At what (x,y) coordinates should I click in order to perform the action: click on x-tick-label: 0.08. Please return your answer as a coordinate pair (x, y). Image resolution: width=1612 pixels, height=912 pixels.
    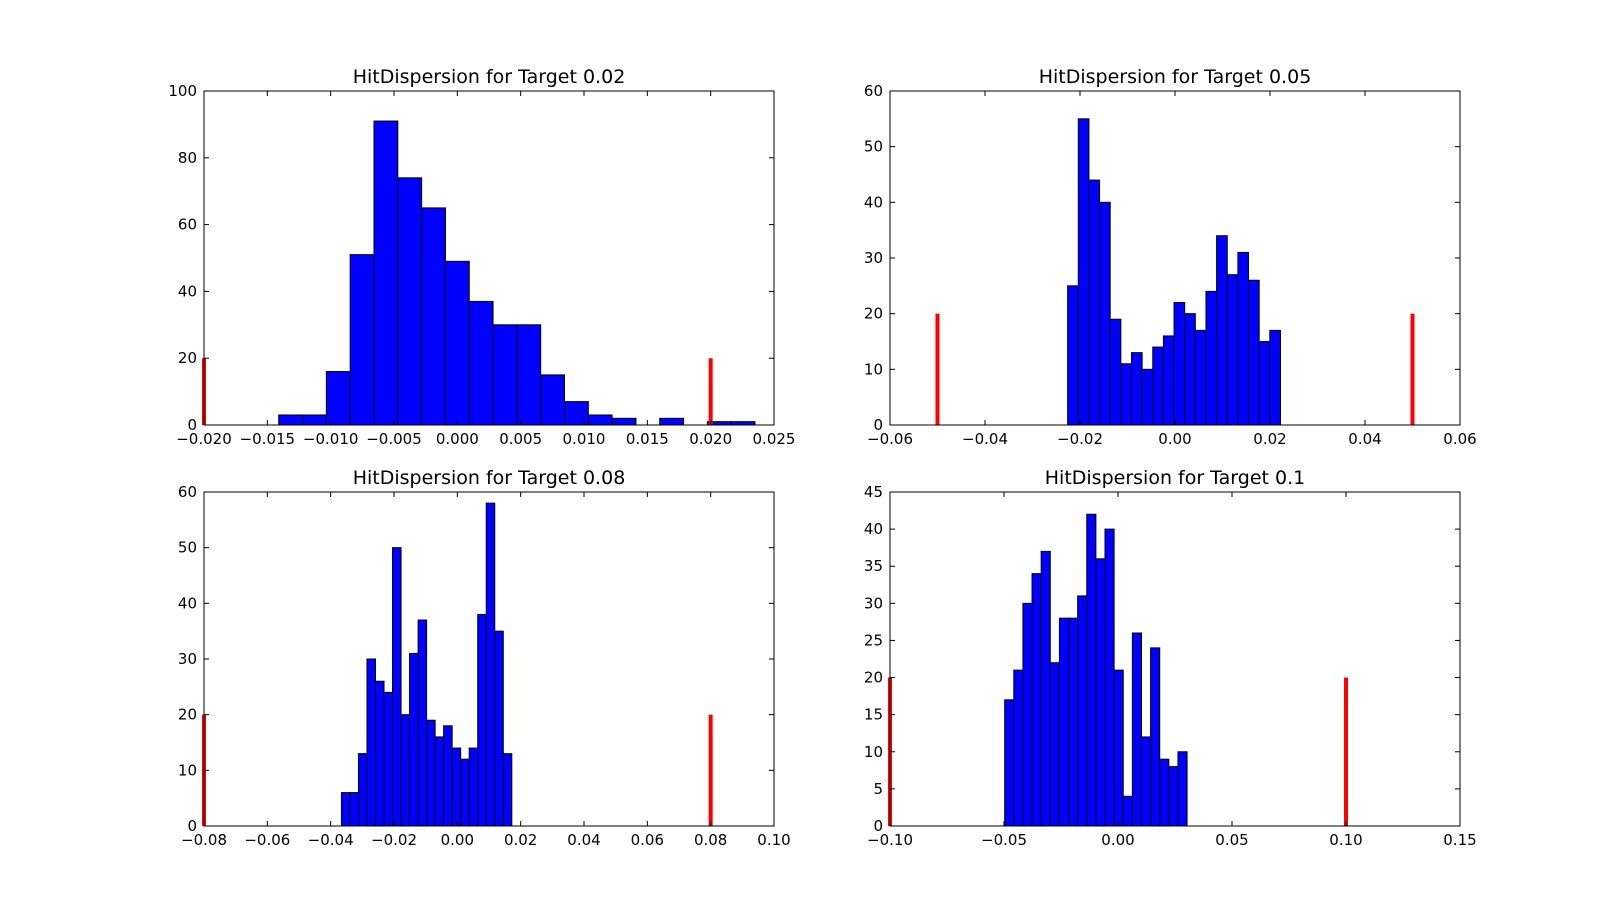
    Looking at the image, I should click on (710, 840).